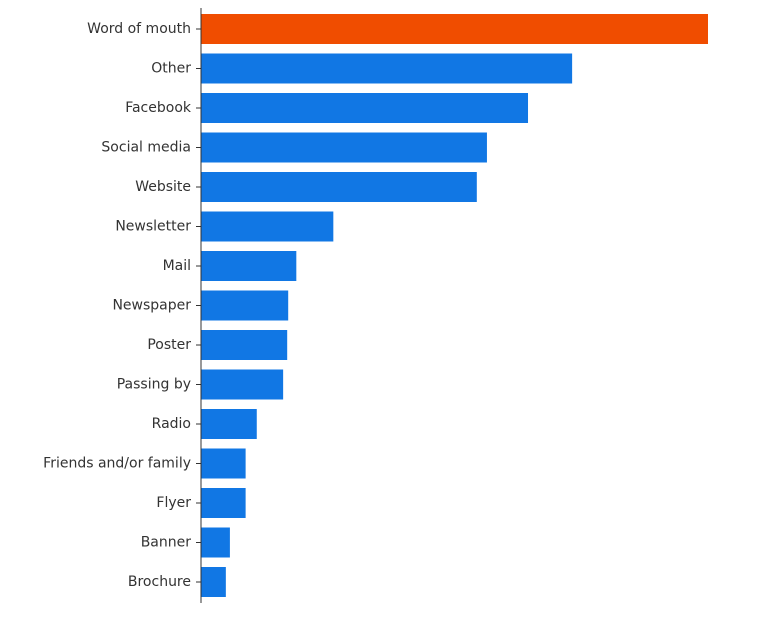 The image size is (777, 627). Describe the element at coordinates (213, 582) in the screenshot. I see `bar-brochure` at that location.